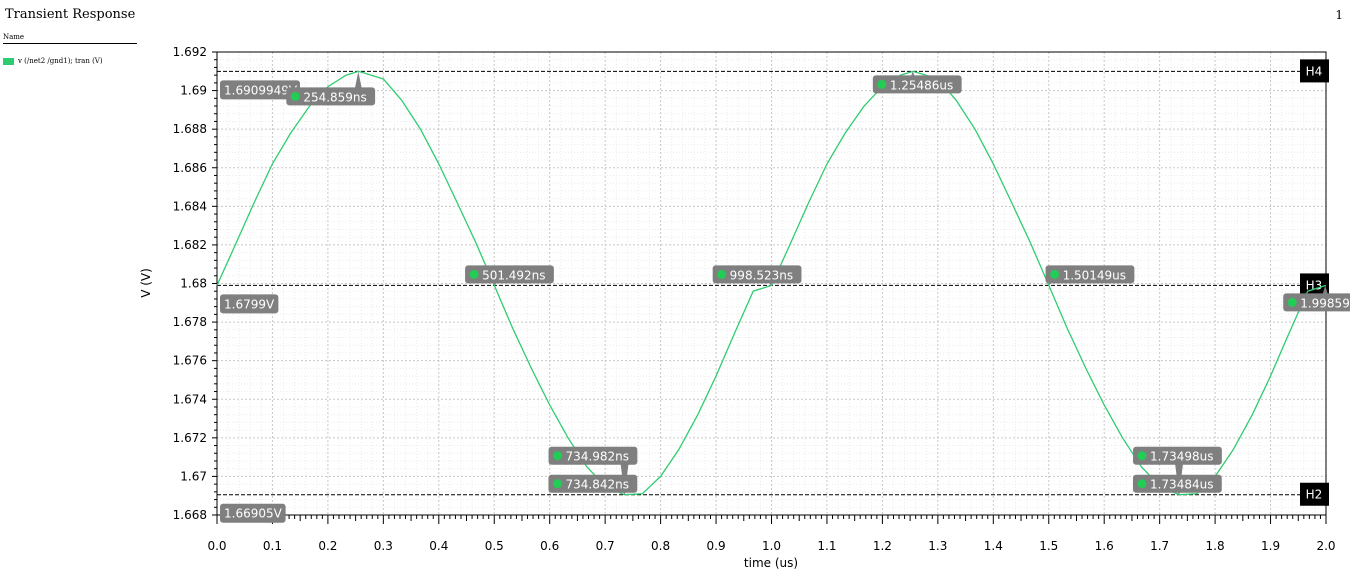  I want to click on x-tick-label: 0.5, so click(494, 546).